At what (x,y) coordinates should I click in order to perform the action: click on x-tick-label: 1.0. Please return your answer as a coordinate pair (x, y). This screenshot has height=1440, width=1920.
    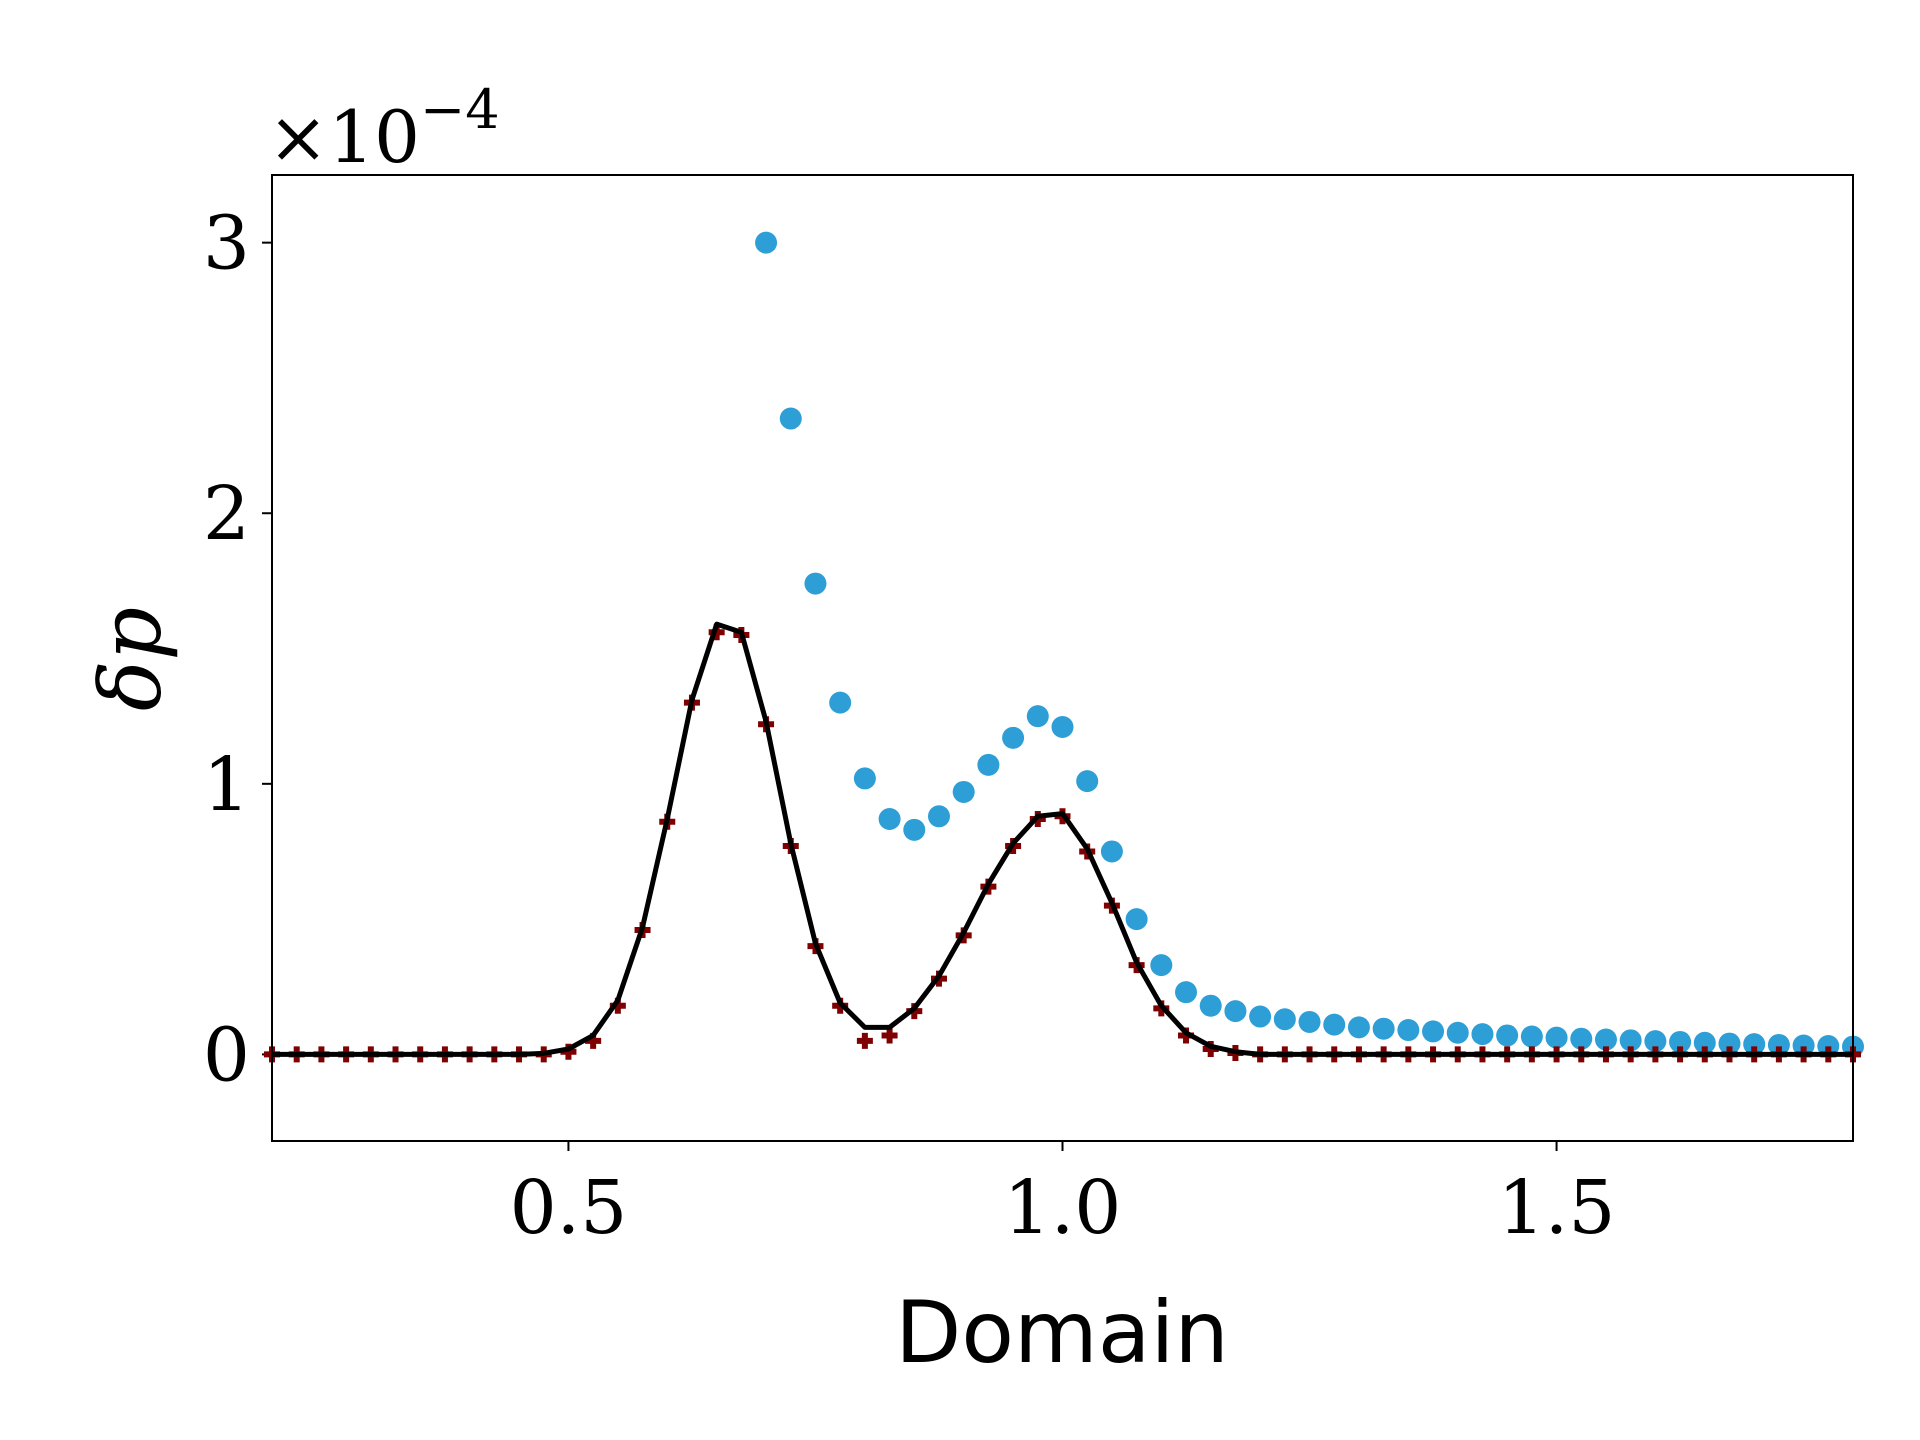
    Looking at the image, I should click on (1063, 1208).